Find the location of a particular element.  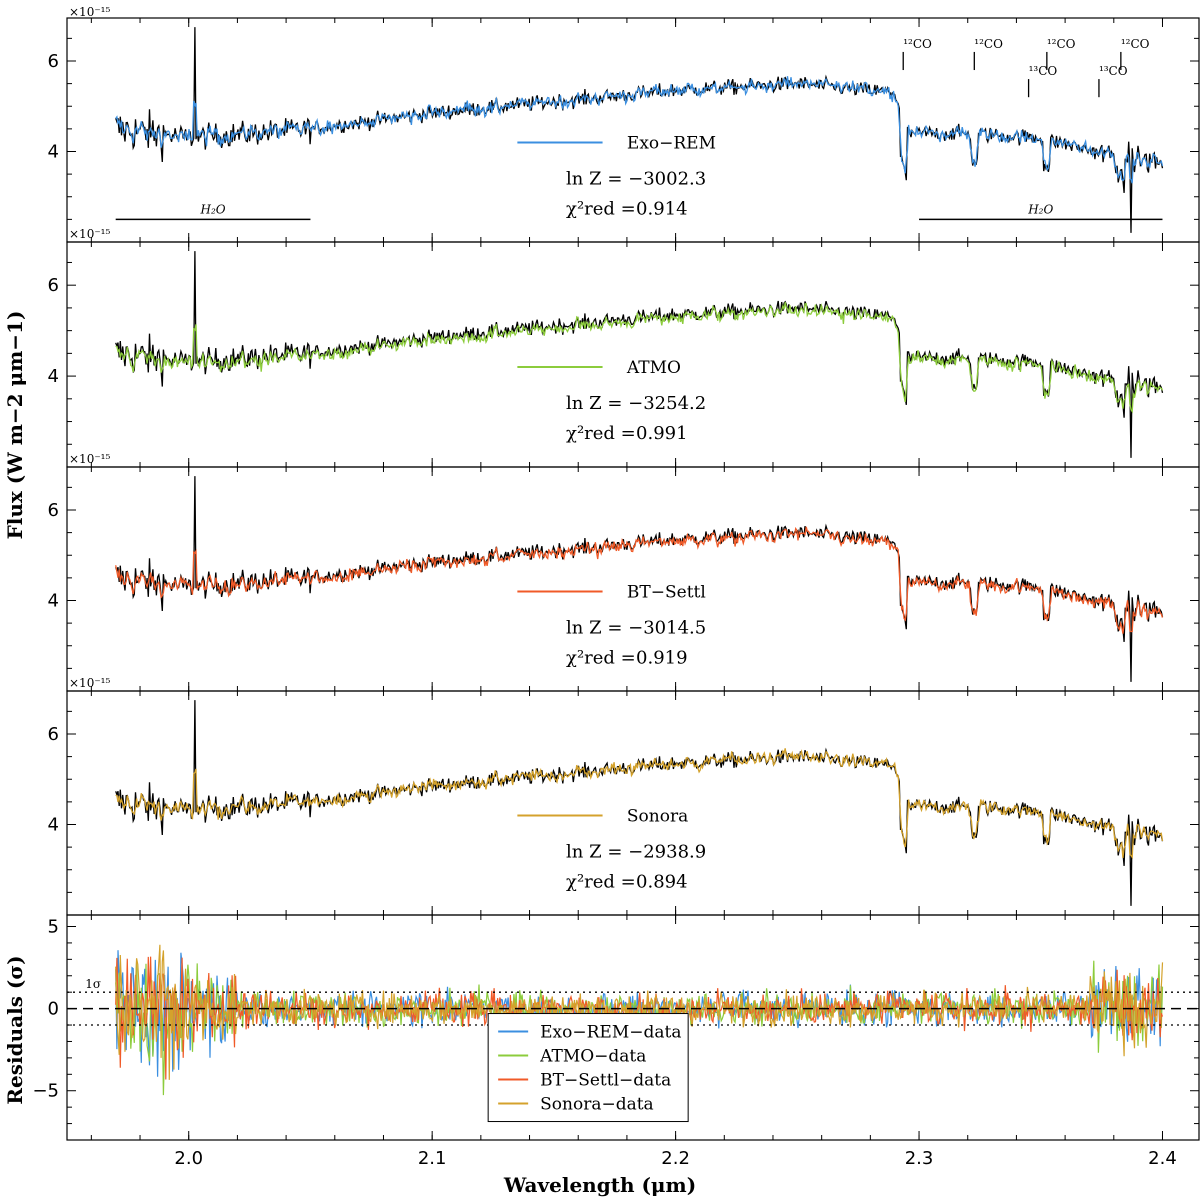

legend-atmo: ATMO ln Z = −3254.2 χ²red = 0.991 is located at coordinates (611, 401).